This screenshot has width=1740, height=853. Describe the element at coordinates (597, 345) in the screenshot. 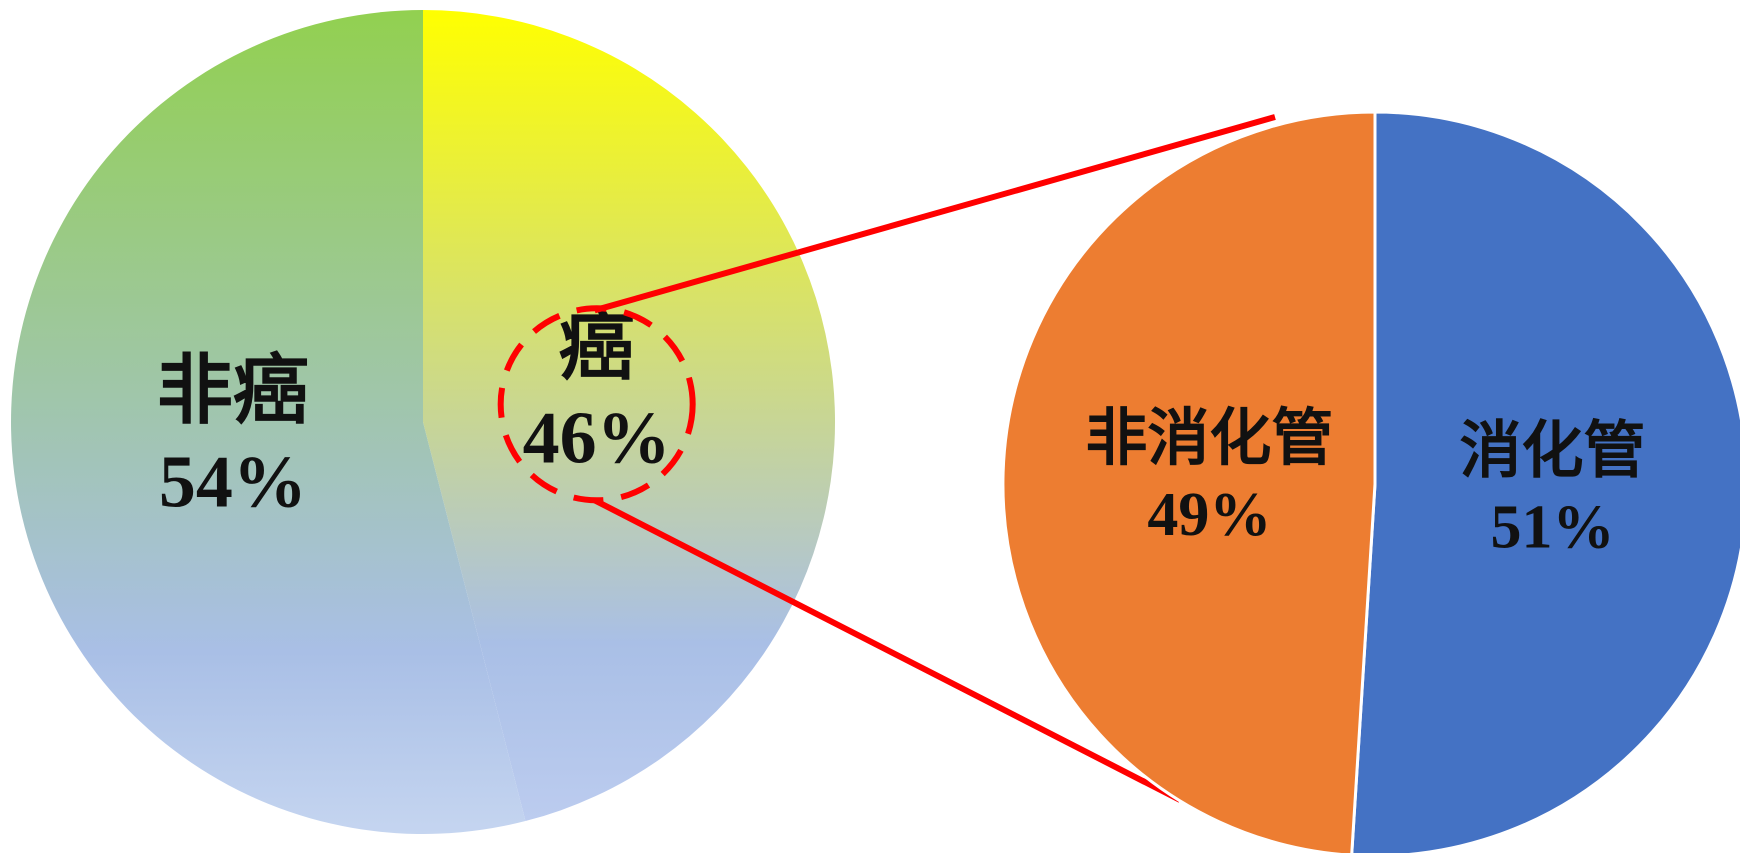

I see `slice-label-cancer: 癌` at that location.